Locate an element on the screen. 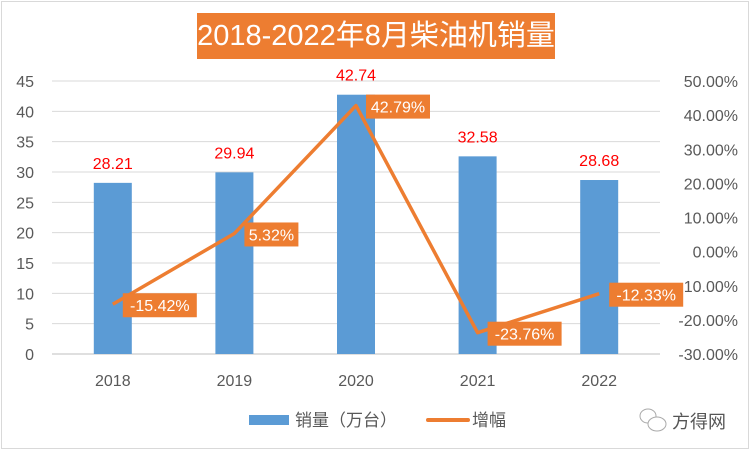 This screenshot has width=752, height=452. watermark-text: 方得网 is located at coordinates (699, 422).